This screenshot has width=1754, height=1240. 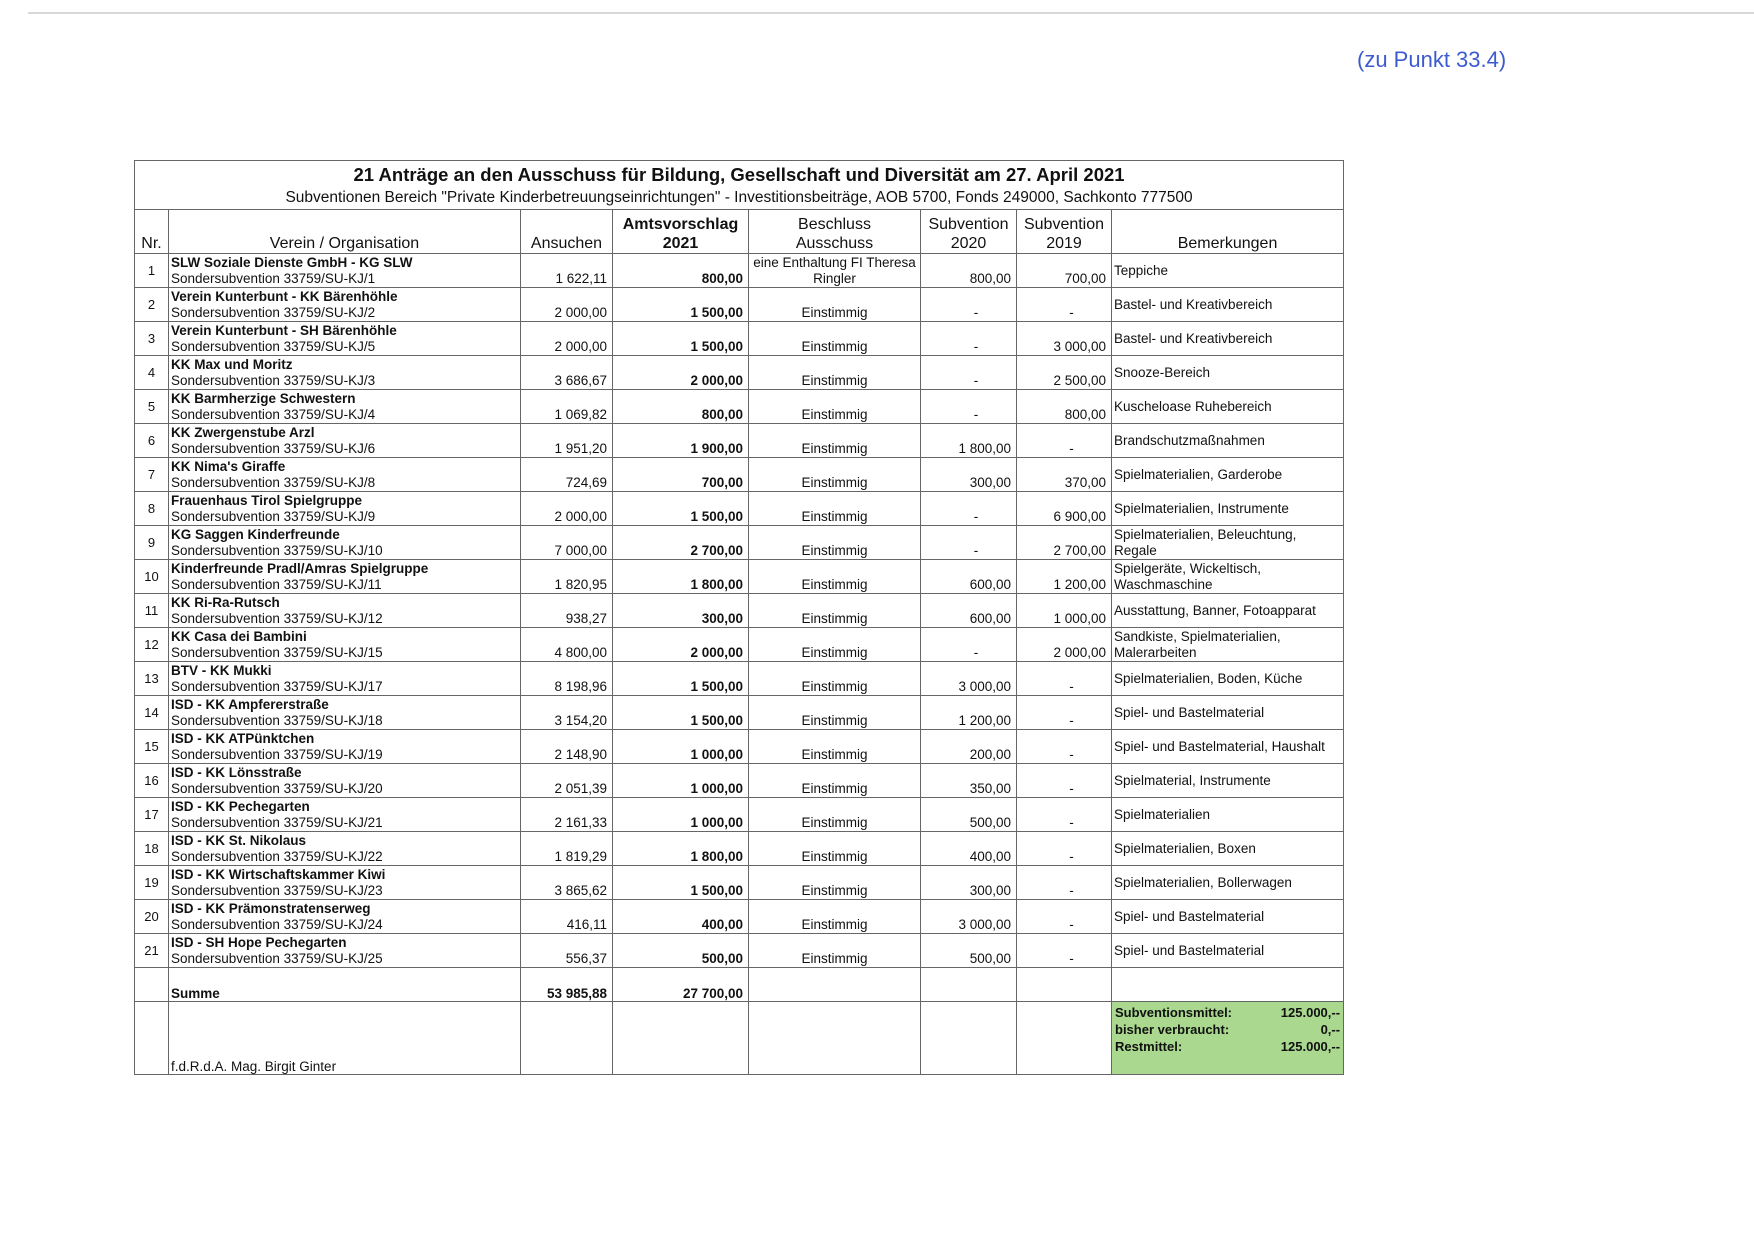 What do you see at coordinates (968, 678) in the screenshot?
I see `row-sub2020: 3 000,00` at bounding box center [968, 678].